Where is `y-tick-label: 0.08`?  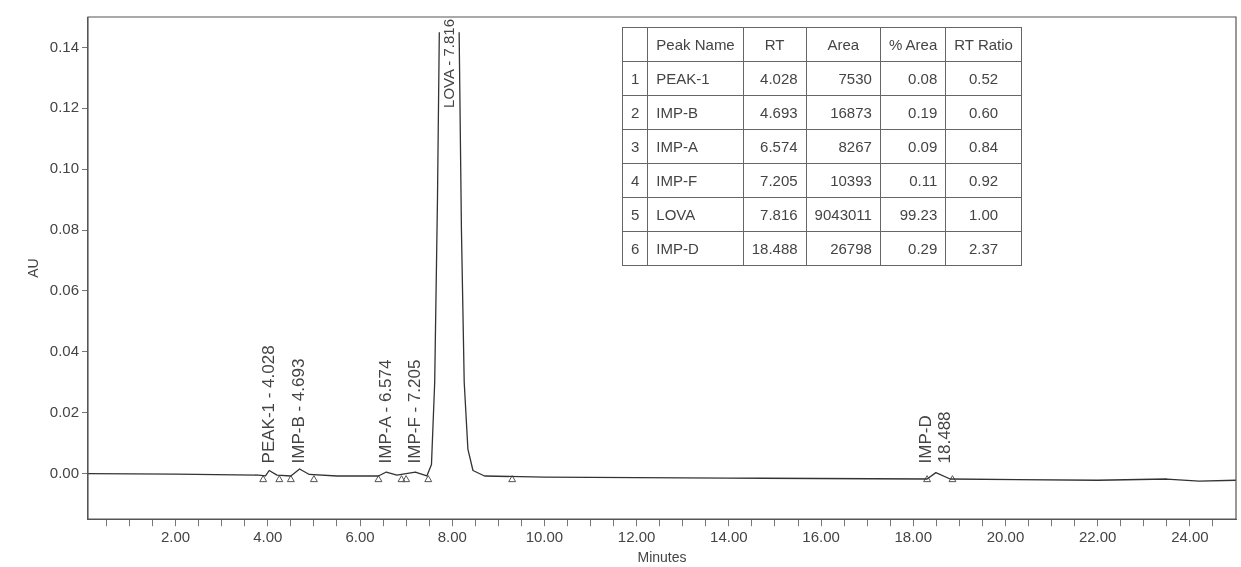
y-tick-label: 0.08 is located at coordinates (64, 229).